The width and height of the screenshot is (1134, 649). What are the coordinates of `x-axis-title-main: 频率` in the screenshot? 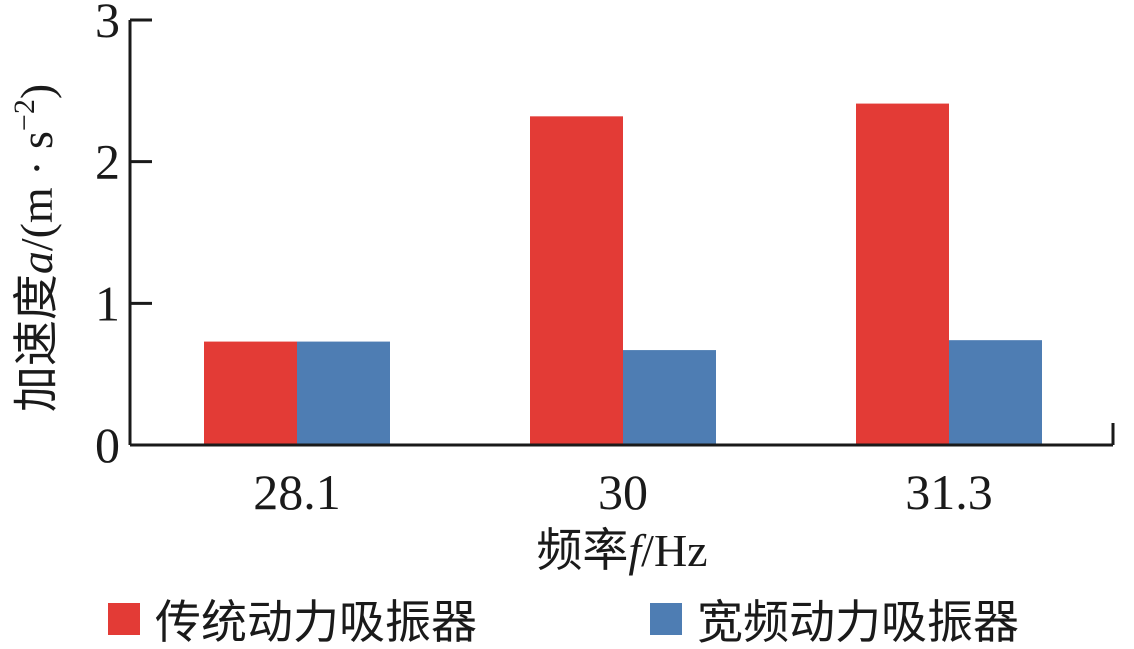 It's located at (582, 550).